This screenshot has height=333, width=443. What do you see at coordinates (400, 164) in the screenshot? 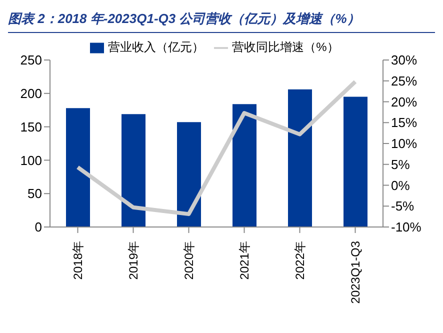
I see `y2-tick-label: 5%` at bounding box center [400, 164].